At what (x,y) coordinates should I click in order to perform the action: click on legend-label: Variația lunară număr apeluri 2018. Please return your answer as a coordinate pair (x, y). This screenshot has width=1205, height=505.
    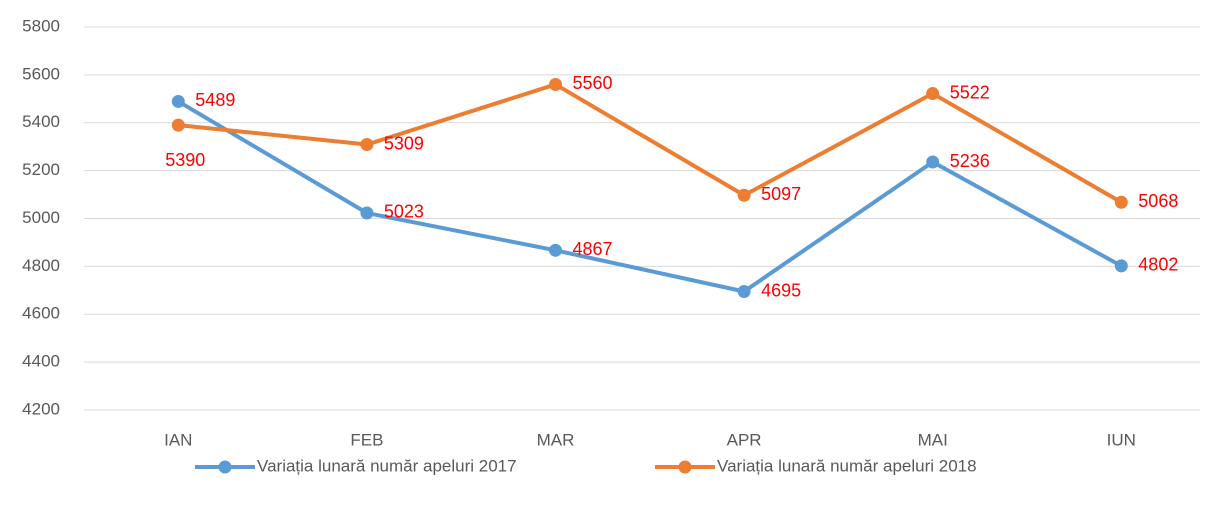
    Looking at the image, I should click on (847, 465).